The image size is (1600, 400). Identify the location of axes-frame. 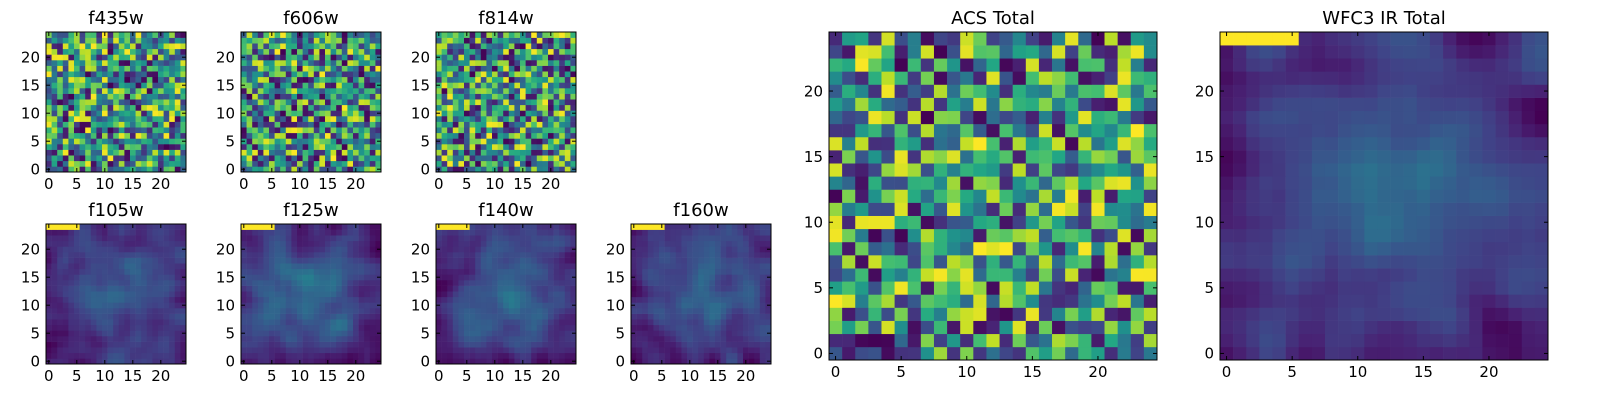
(506, 294).